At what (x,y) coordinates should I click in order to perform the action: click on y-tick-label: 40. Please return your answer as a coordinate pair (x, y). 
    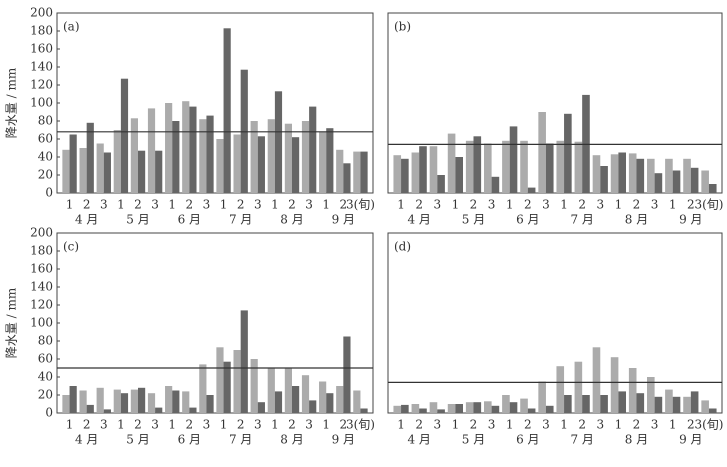
    Looking at the image, I should click on (45, 377).